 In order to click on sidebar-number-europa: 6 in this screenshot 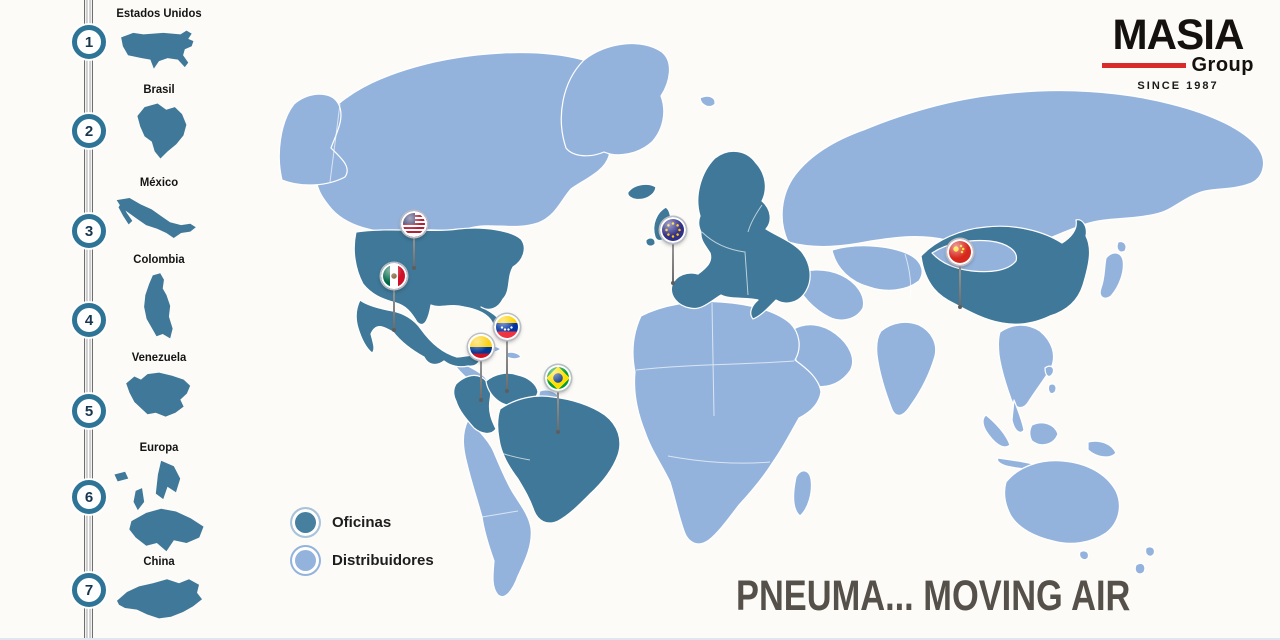, I will do `click(89, 497)`.